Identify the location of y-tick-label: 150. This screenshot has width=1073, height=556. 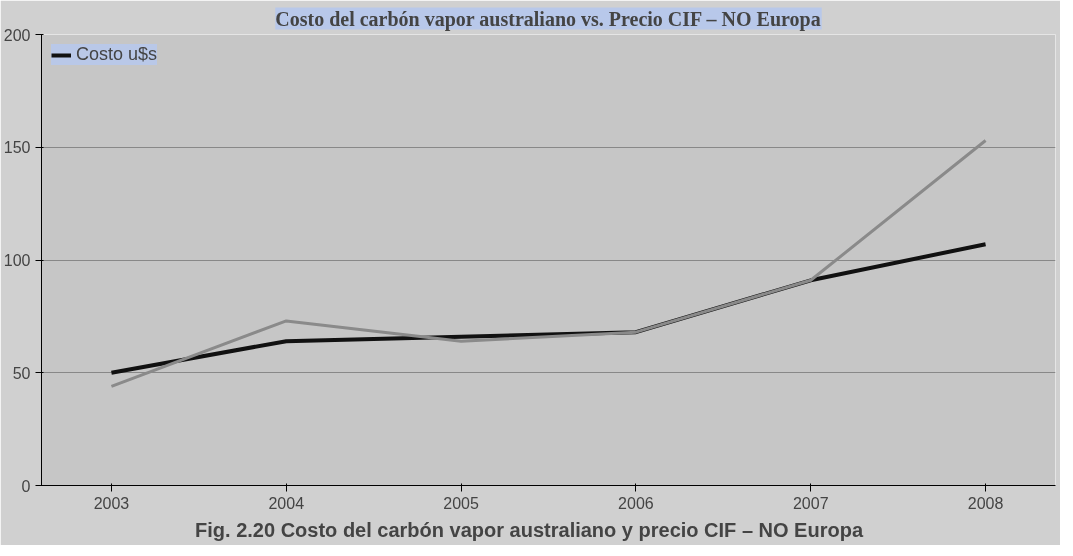
(17, 148).